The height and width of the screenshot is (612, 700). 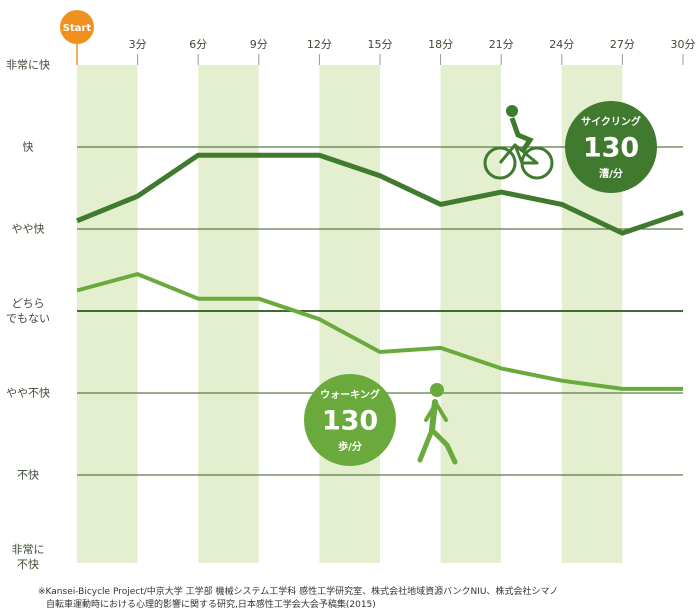 What do you see at coordinates (622, 44) in the screenshot?
I see `x-tick-label: 27分` at bounding box center [622, 44].